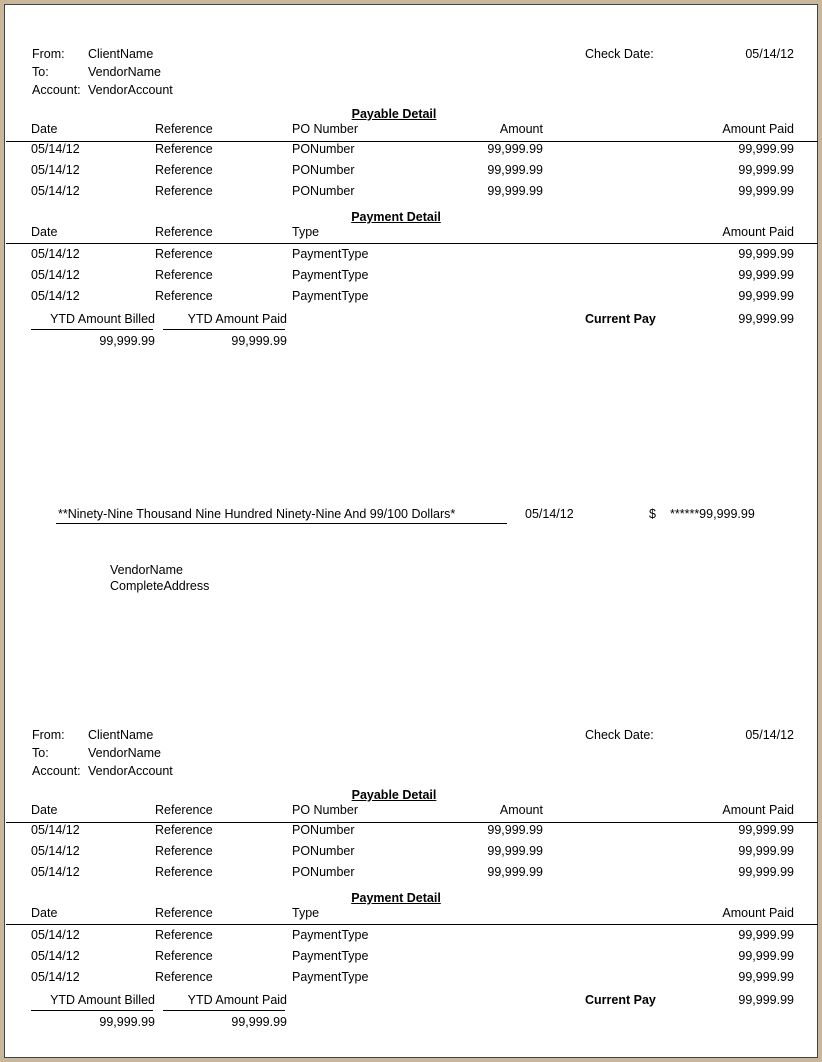 Image resolution: width=822 pixels, height=1062 pixels. I want to click on payment-header-divider, so click(412, 924).